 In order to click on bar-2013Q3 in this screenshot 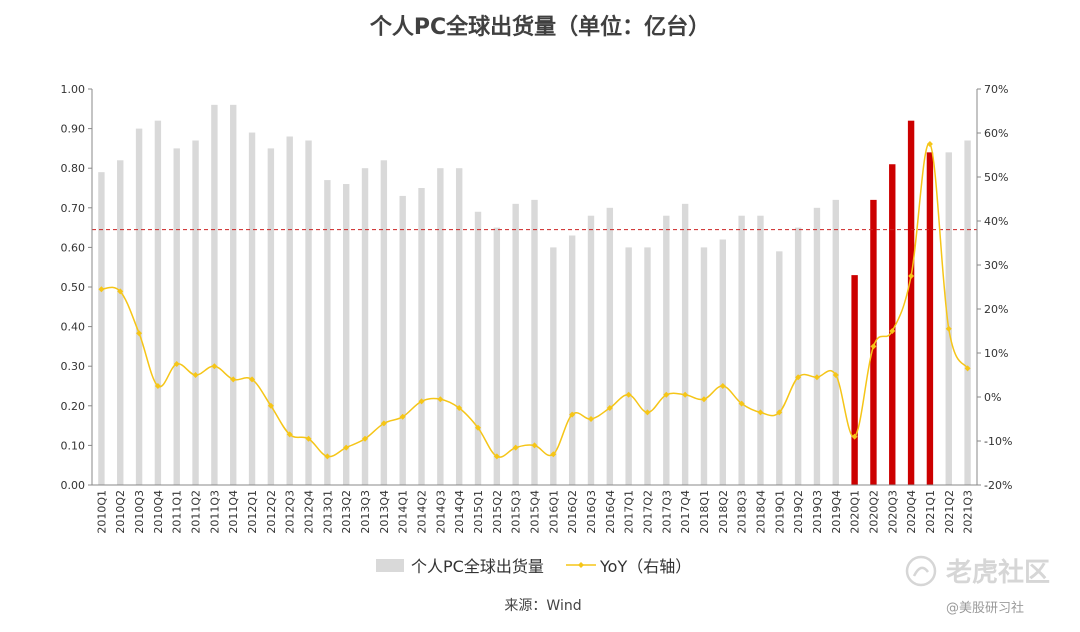, I will do `click(365, 326)`.